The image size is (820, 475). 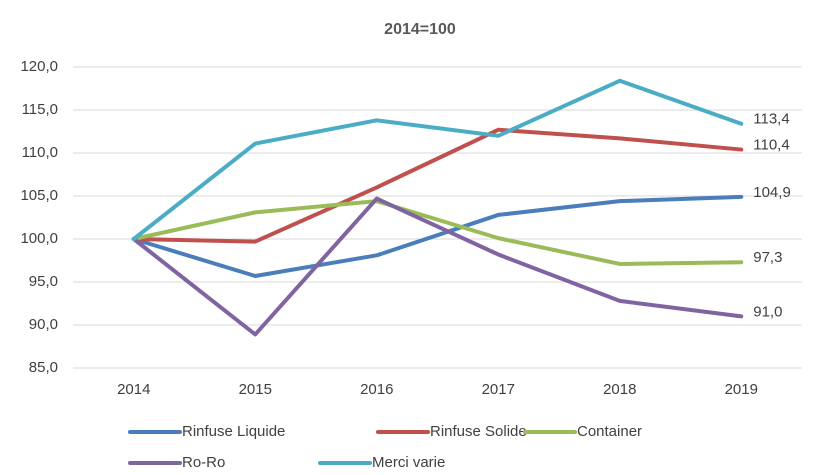 What do you see at coordinates (39, 238) in the screenshot?
I see `y-tick-label: 100,0` at bounding box center [39, 238].